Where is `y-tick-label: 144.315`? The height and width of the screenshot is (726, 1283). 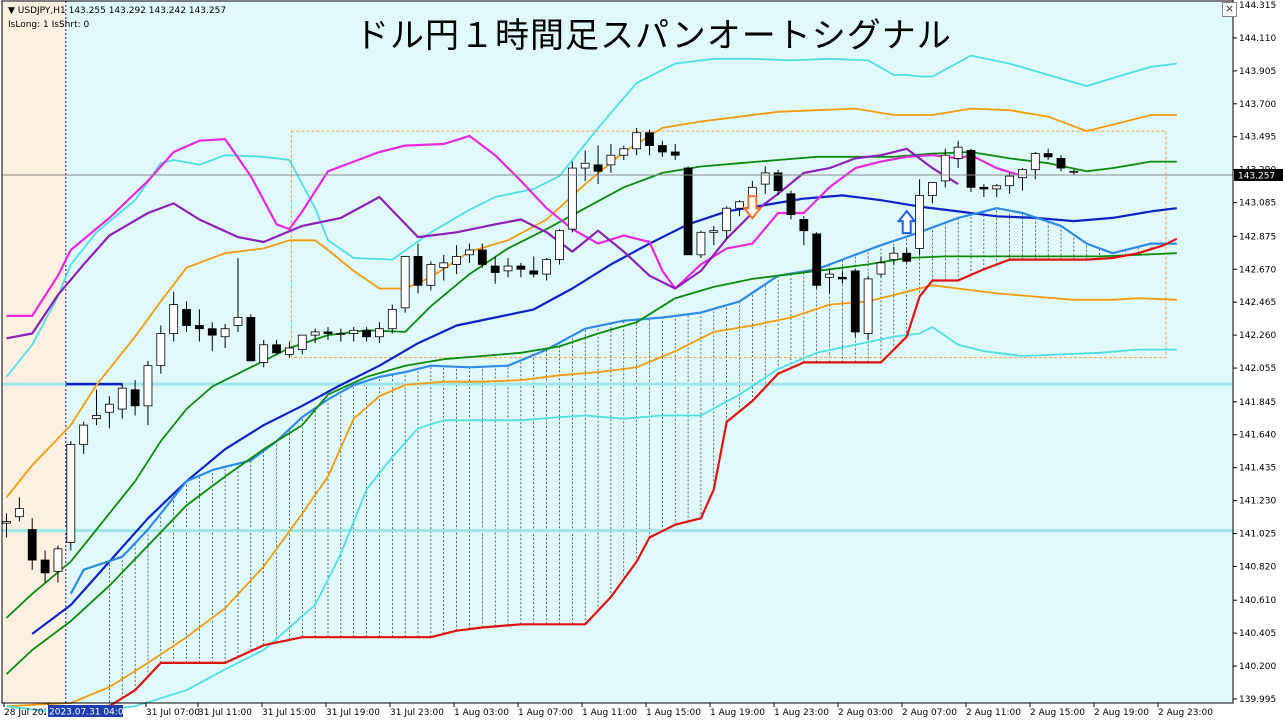 y-tick-label: 144.315 is located at coordinates (1257, 6).